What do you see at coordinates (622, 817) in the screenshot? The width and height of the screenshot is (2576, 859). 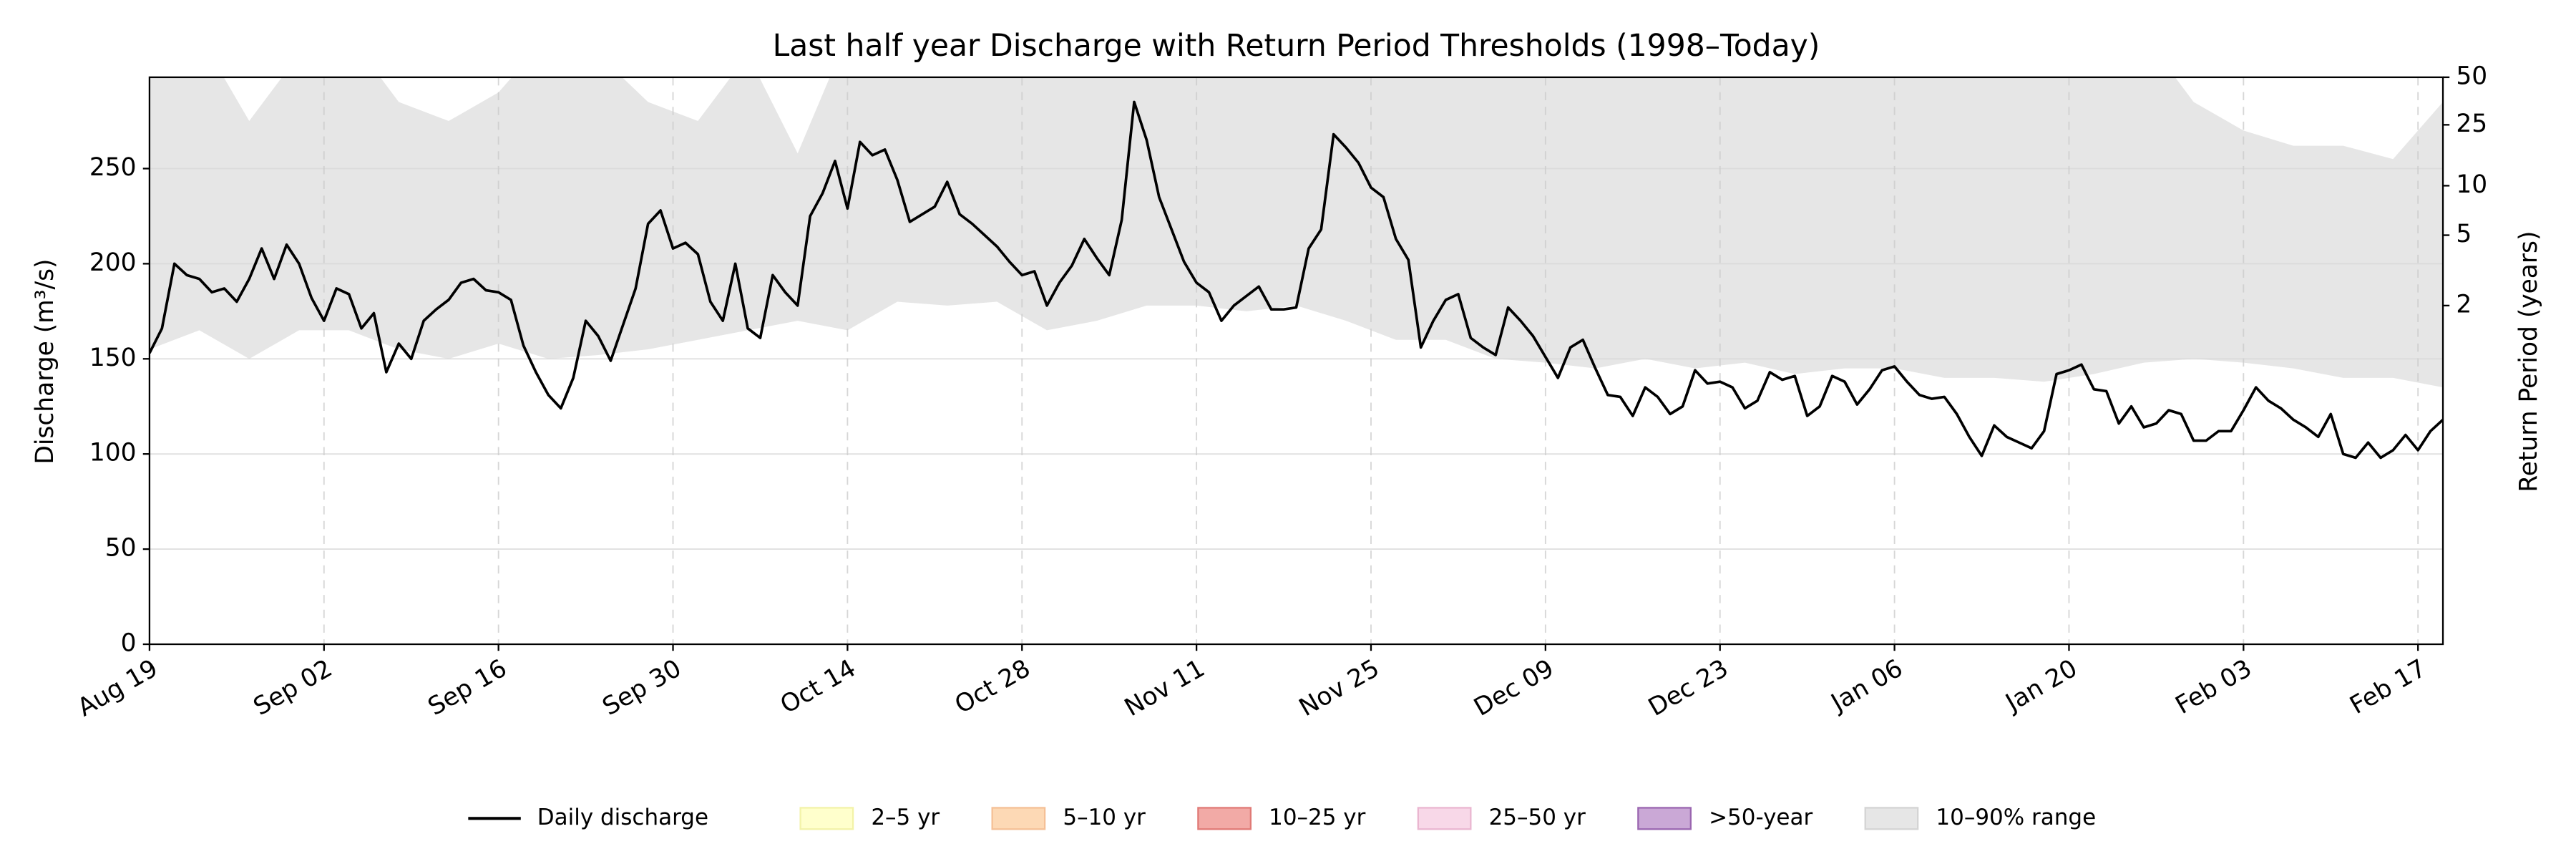 I see `legend-label: Daily discharge` at bounding box center [622, 817].